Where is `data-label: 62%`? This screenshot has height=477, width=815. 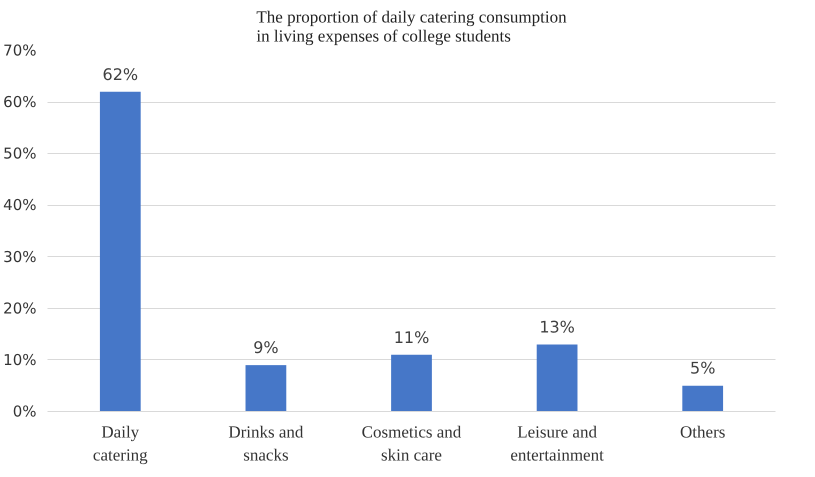 data-label: 62% is located at coordinates (120, 74).